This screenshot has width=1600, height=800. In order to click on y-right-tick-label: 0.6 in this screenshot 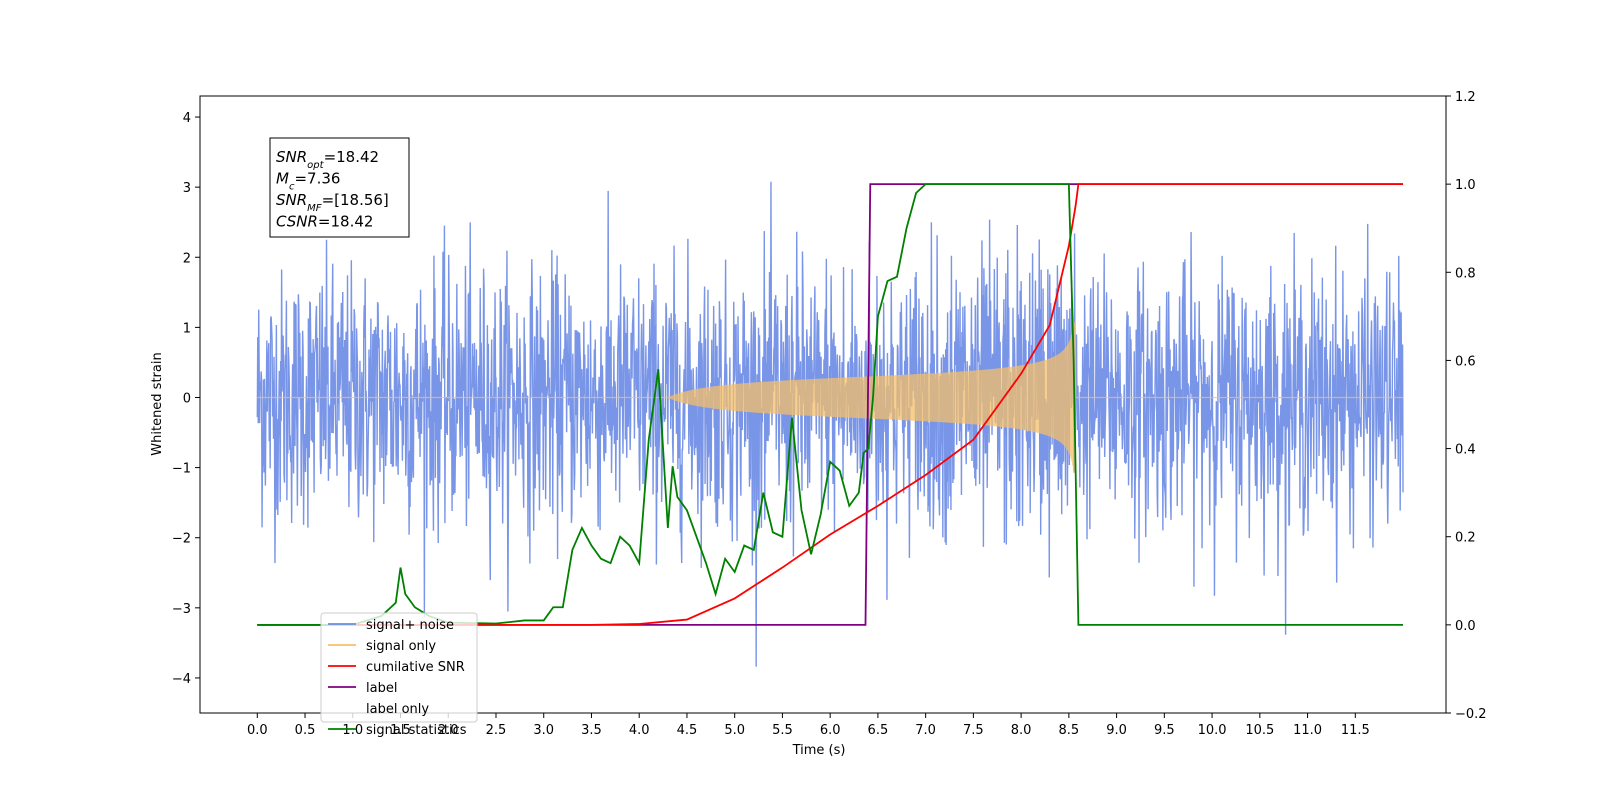, I will do `click(1465, 361)`.